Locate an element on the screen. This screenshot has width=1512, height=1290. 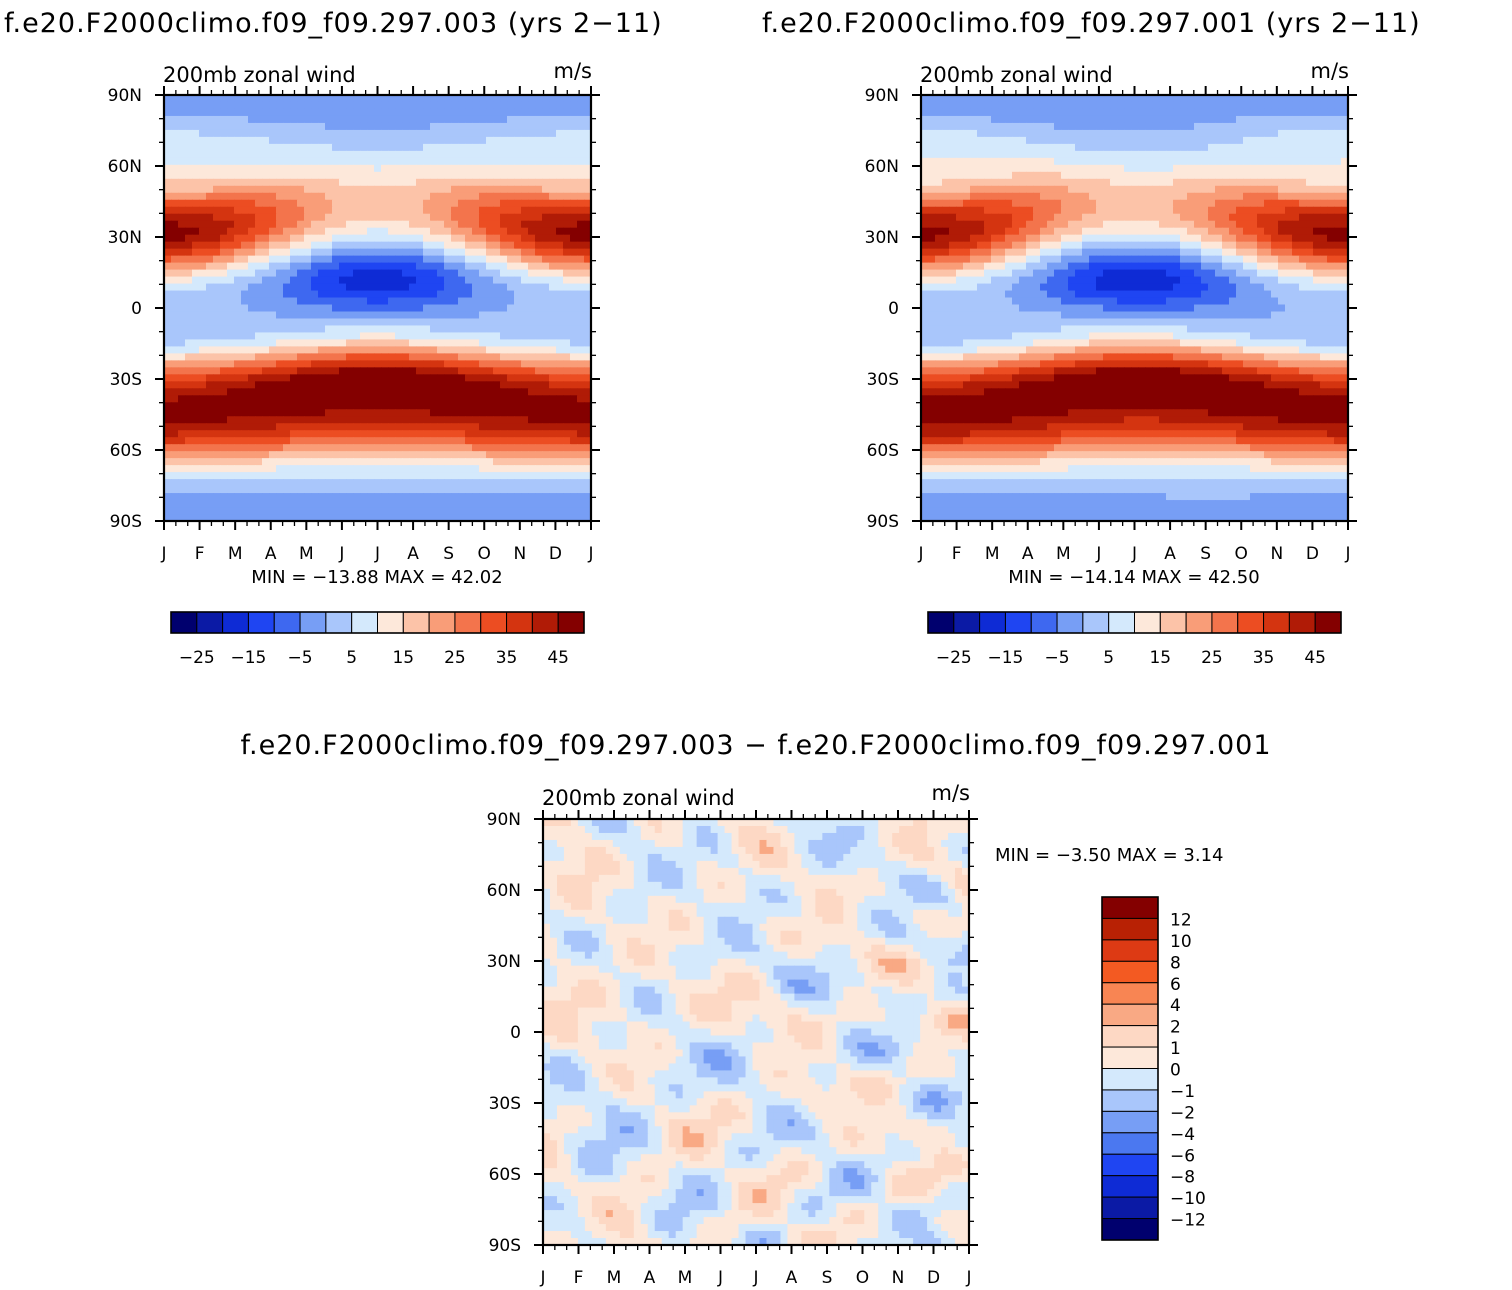
y-tick-label: 60S is located at coordinates (126, 451).